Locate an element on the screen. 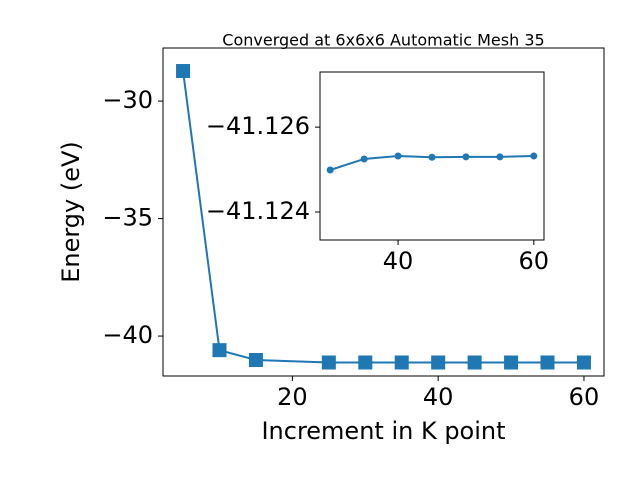 The image size is (640, 480). y-tick-label: −40 is located at coordinates (127, 335).